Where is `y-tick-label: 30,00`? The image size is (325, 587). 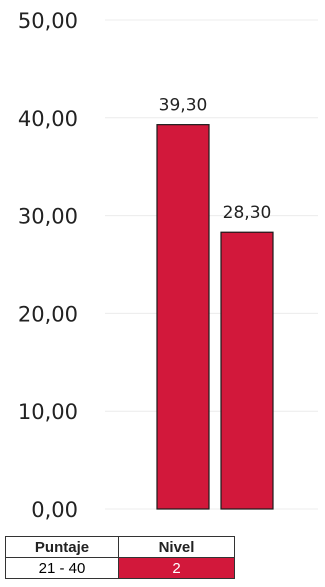 y-tick-label: 30,00 is located at coordinates (48, 217).